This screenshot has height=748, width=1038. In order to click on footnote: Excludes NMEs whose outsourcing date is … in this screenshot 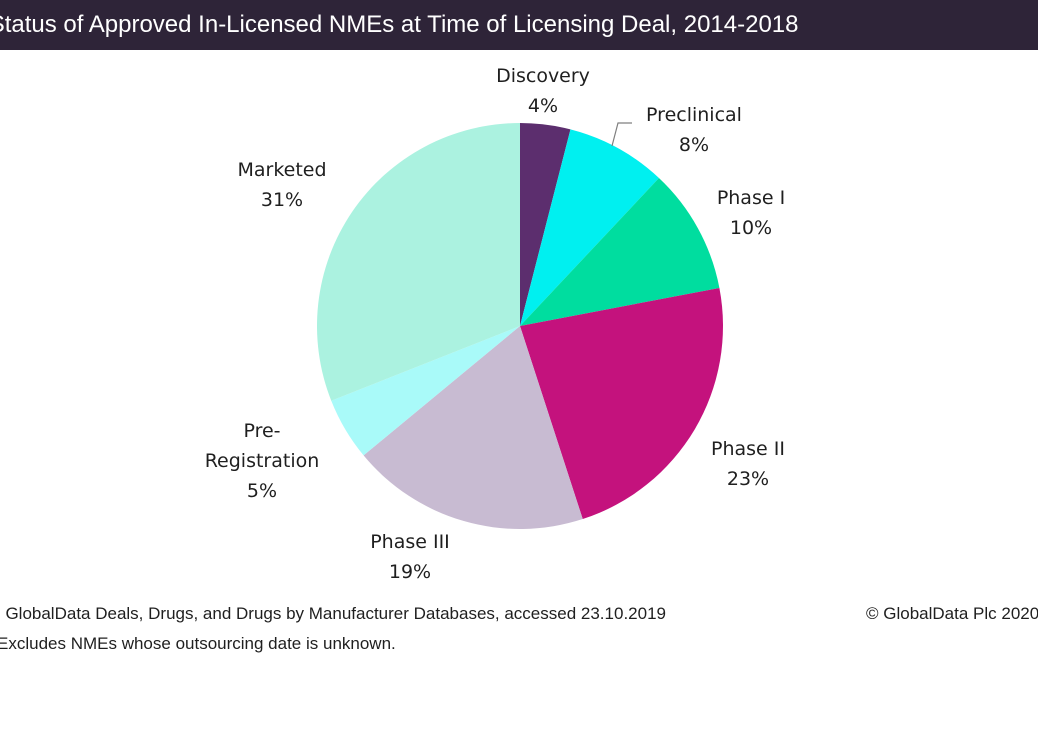, I will do `click(198, 643)`.